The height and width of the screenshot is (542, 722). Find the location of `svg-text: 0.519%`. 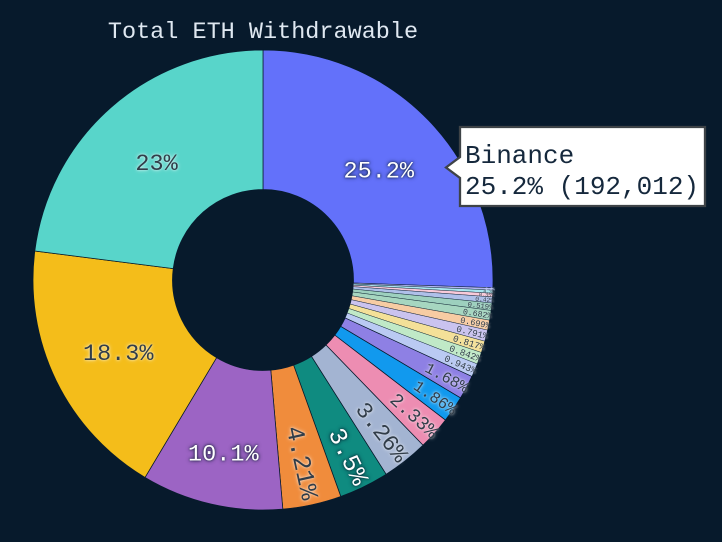

svg-text: 0.519% is located at coordinates (480, 307).